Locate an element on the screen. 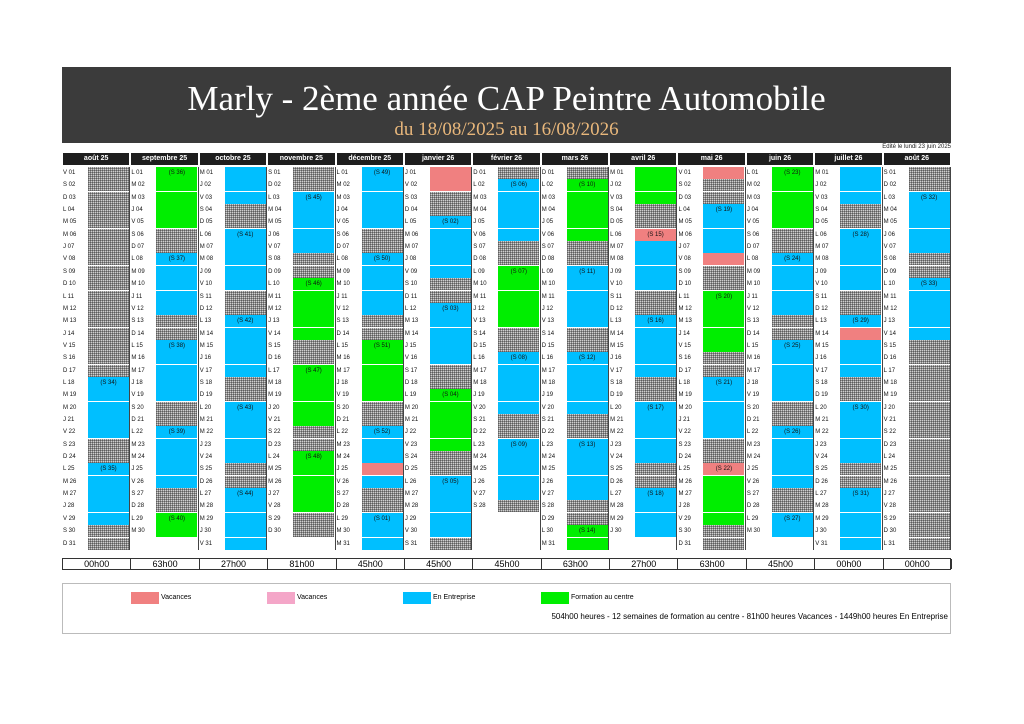 The height and width of the screenshot is (724, 1024). day-label: S 27 is located at coordinates (753, 494).